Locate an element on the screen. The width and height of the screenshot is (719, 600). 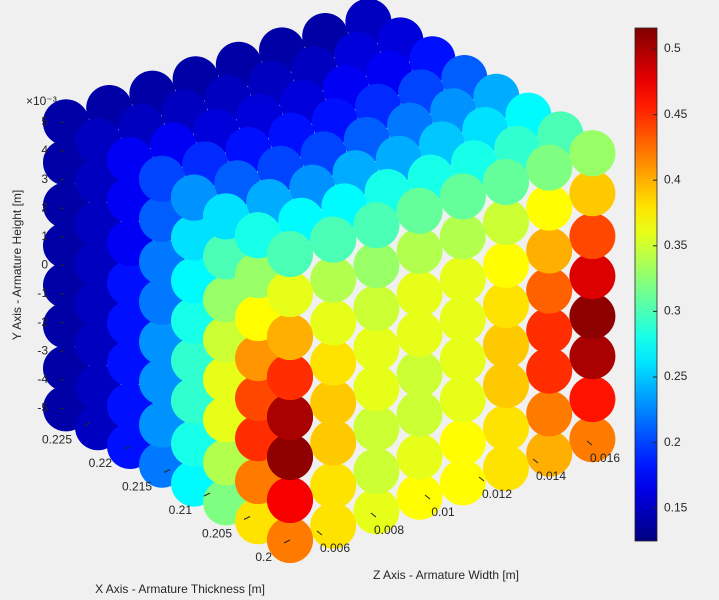
z-tick-label: 0.012 is located at coordinates (497, 494).